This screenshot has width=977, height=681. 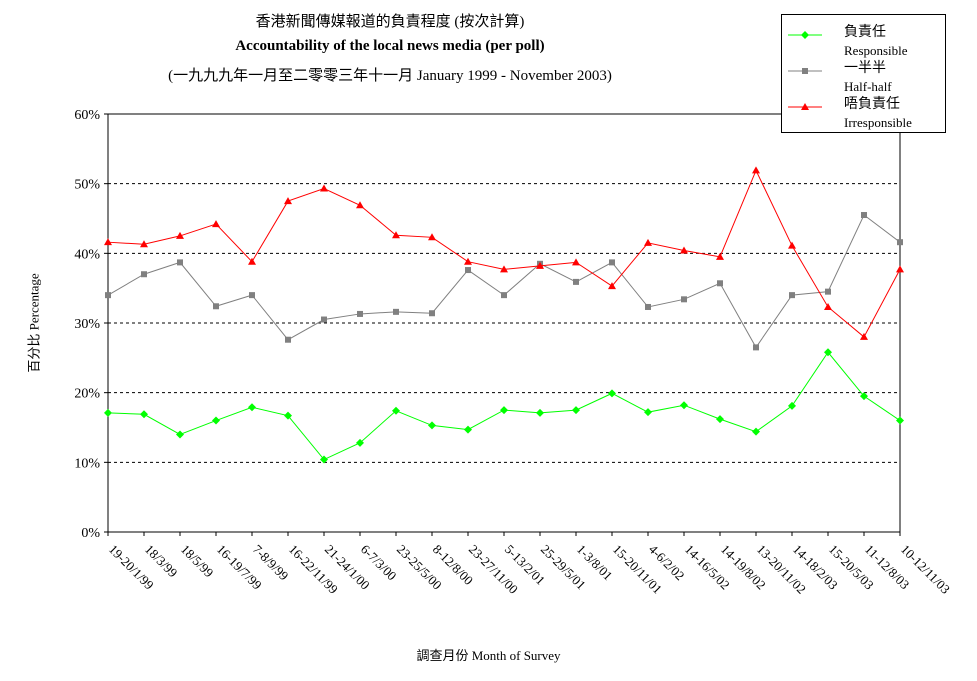 What do you see at coordinates (868, 86) in the screenshot?
I see `legend-label-en: Half-half` at bounding box center [868, 86].